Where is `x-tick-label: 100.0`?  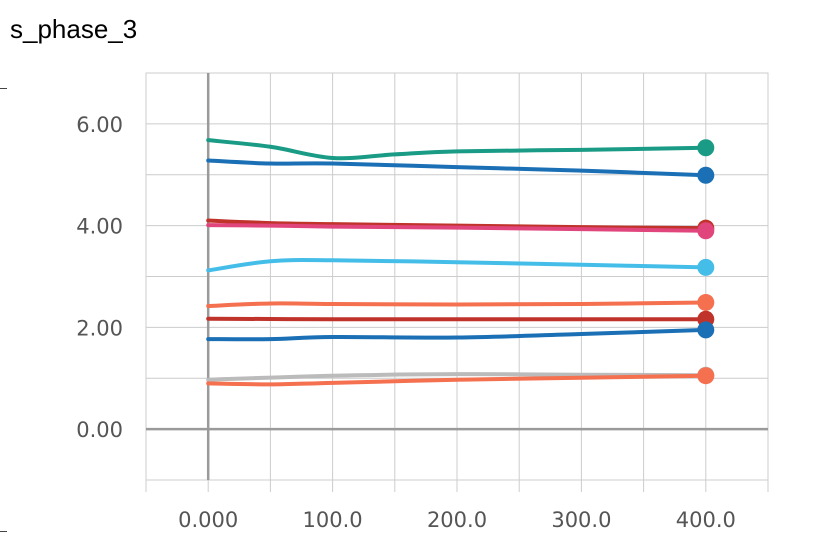
x-tick-label: 100.0 is located at coordinates (333, 520).